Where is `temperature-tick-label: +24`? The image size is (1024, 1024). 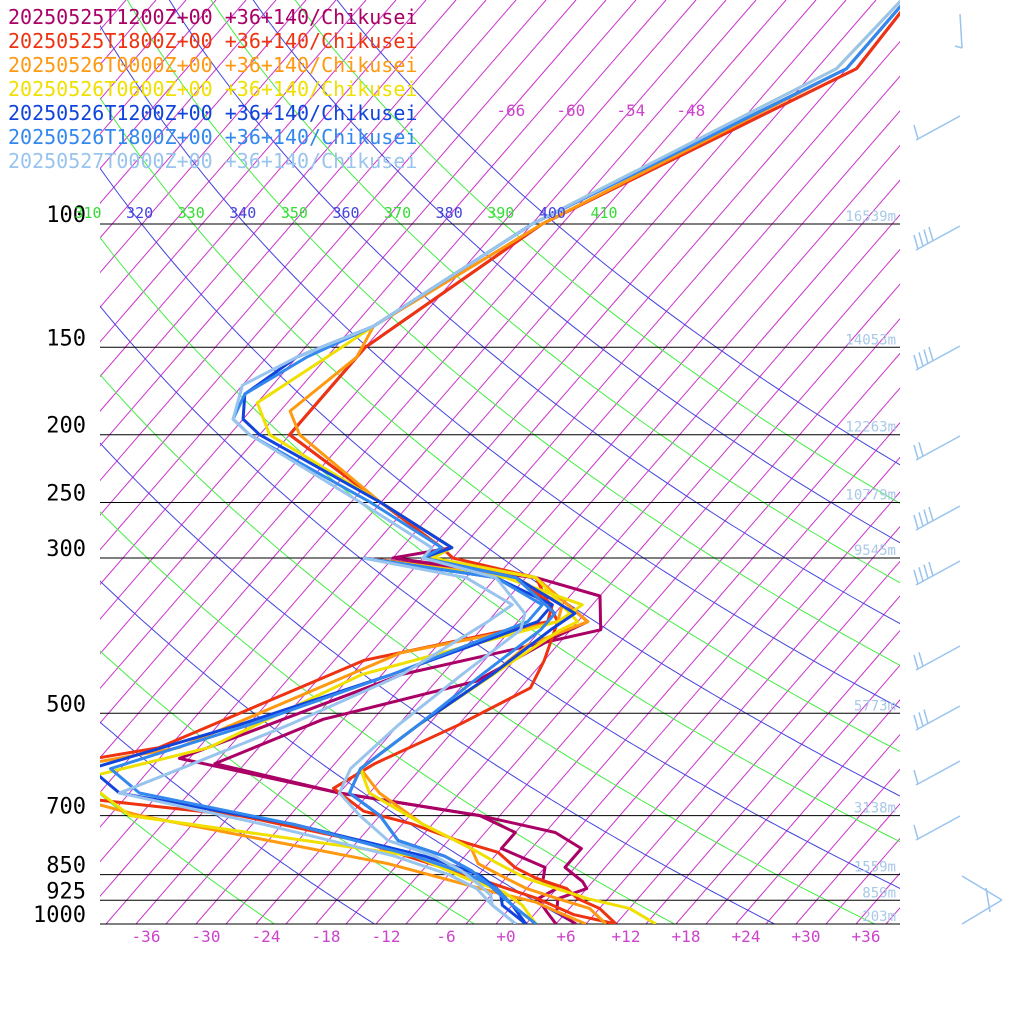
temperature-tick-label: +24 is located at coordinates (746, 936).